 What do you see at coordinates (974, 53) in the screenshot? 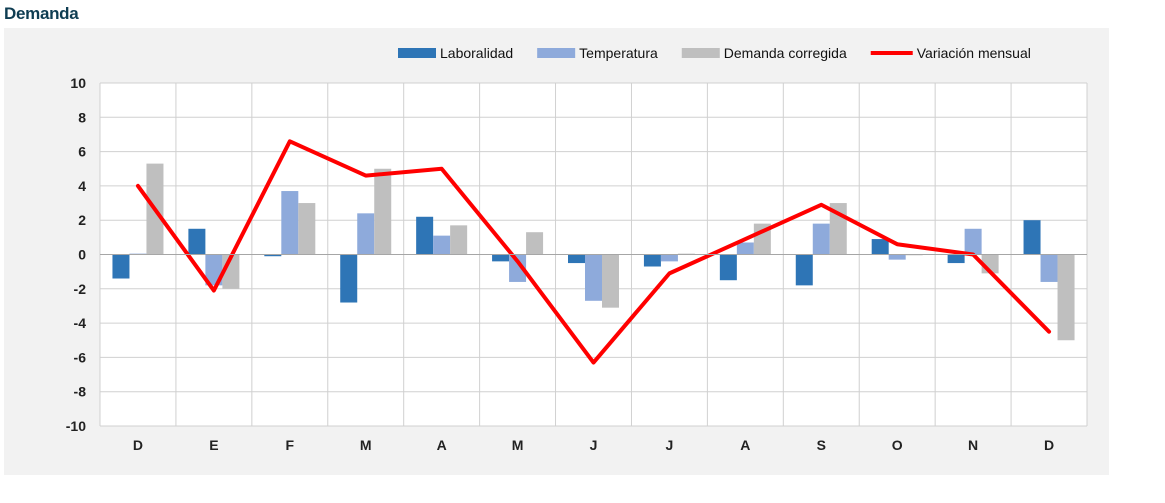
I see `legend-label: Variación mensual` at bounding box center [974, 53].